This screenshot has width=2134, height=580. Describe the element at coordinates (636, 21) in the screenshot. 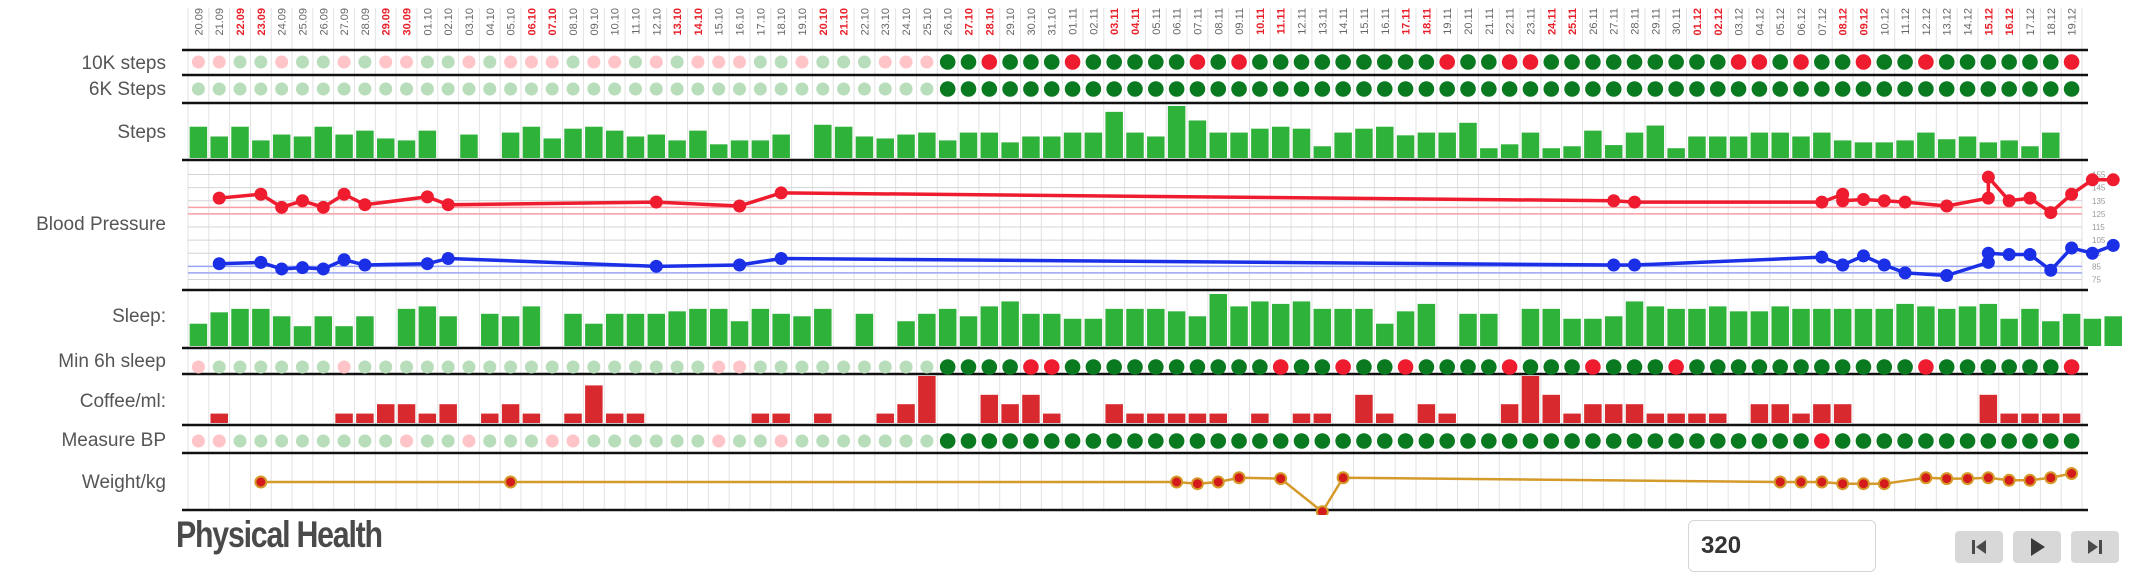

I see `date-label: 11.10` at that location.